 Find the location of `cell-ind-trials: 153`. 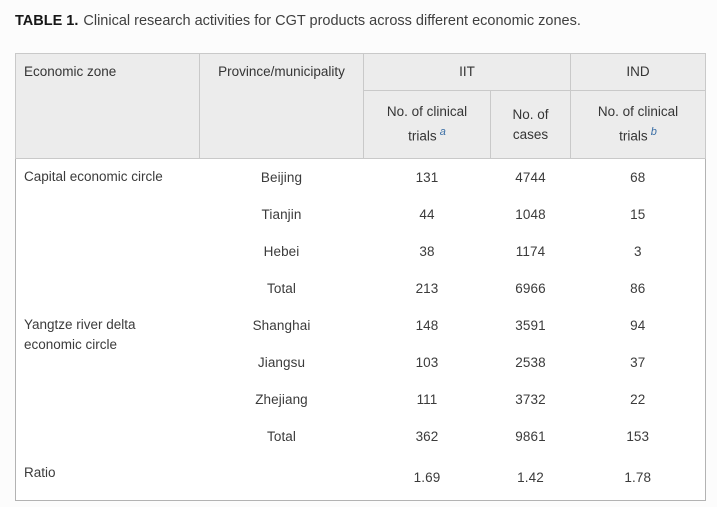

cell-ind-trials: 153 is located at coordinates (638, 436).